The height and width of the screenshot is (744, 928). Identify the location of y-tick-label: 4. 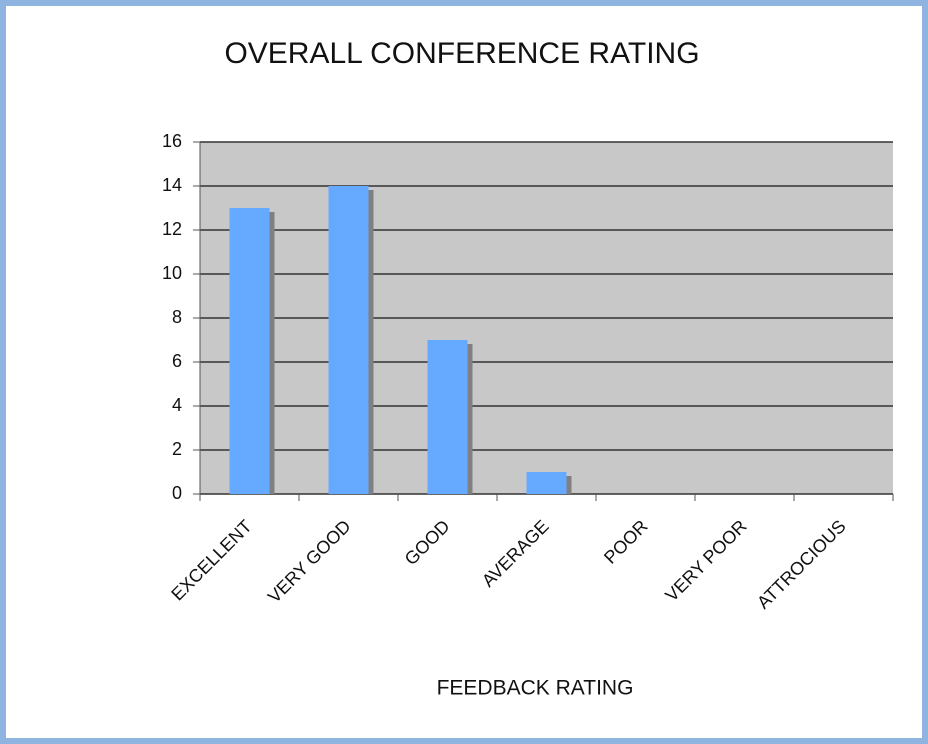
(177, 405).